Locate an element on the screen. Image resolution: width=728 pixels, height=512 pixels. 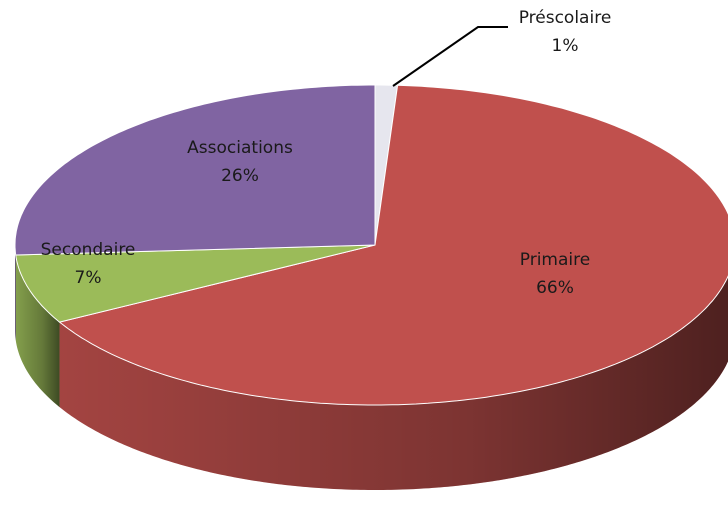
slice-label: Primaire is located at coordinates (555, 260).